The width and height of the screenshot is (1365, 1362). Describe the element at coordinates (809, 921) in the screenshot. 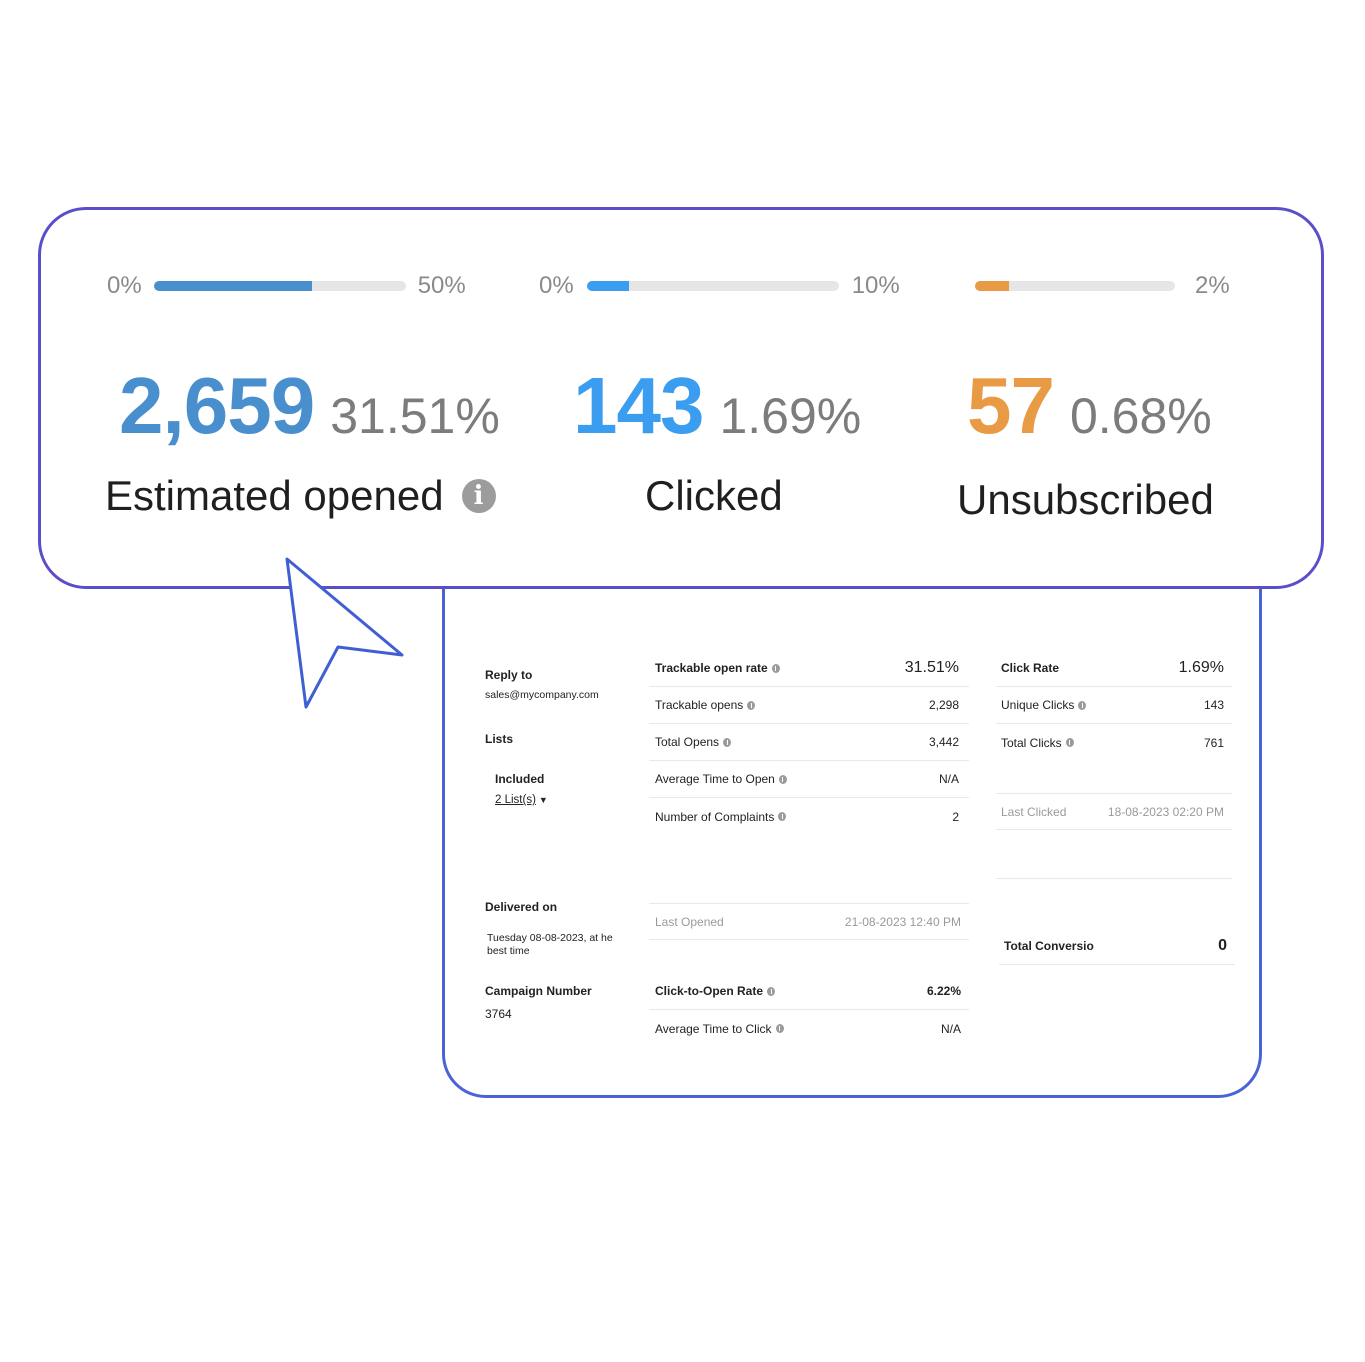

I see `last-opened-row: Last Opened 21-08-2023 12:40 PM` at that location.